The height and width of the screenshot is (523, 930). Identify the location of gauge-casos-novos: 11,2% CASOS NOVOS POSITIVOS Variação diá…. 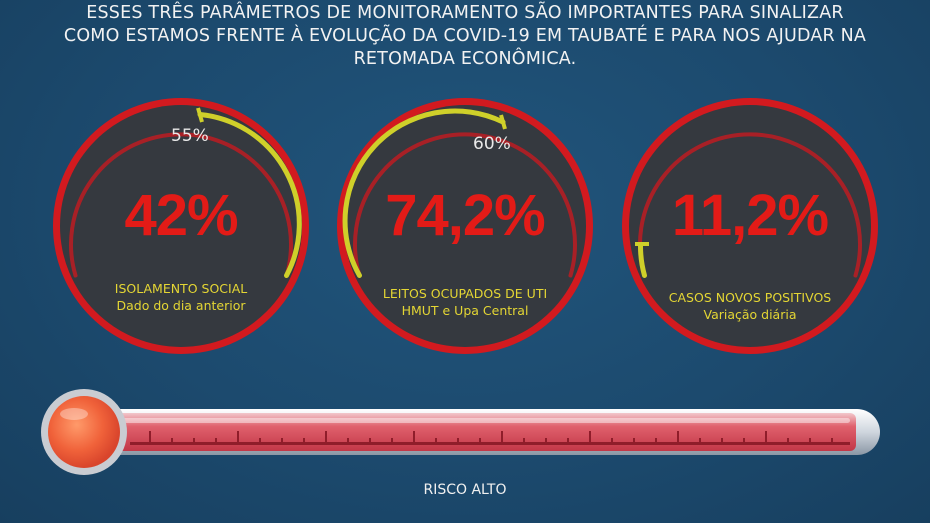
(750, 226).